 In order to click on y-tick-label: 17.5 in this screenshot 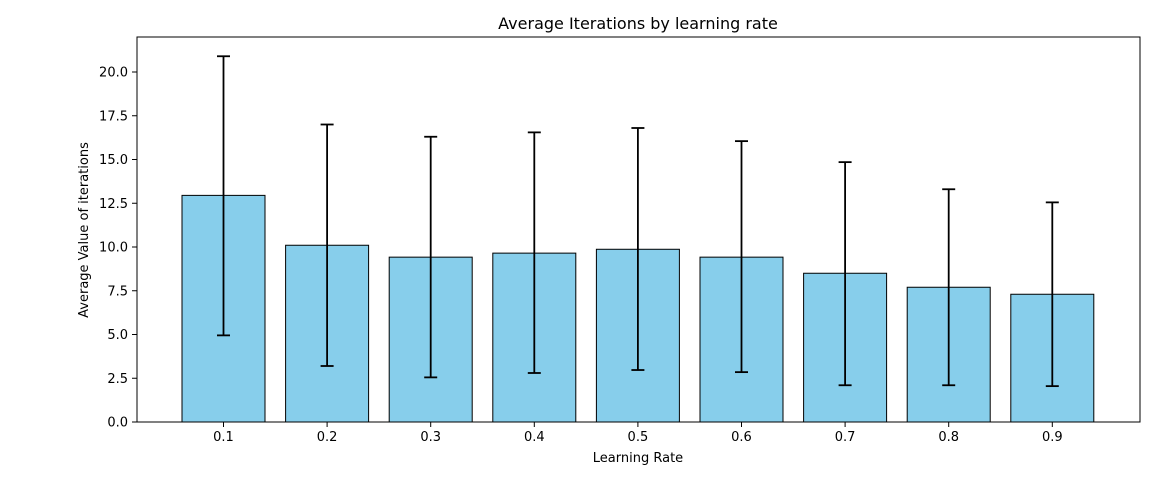, I will do `click(113, 116)`.